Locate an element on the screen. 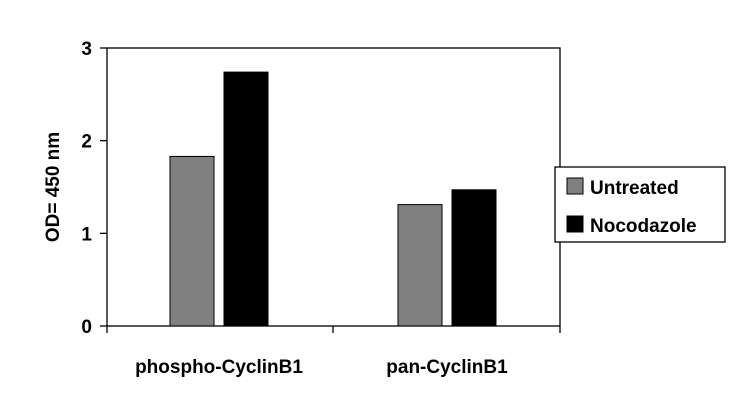  y-tick-label: 3 is located at coordinates (86, 49).